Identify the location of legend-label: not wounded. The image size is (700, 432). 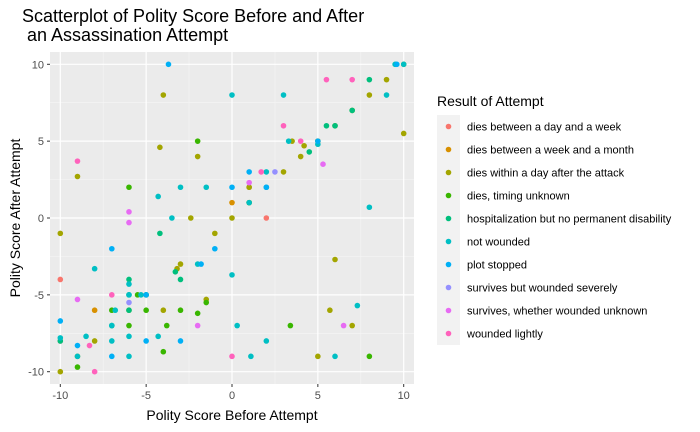
(498, 243).